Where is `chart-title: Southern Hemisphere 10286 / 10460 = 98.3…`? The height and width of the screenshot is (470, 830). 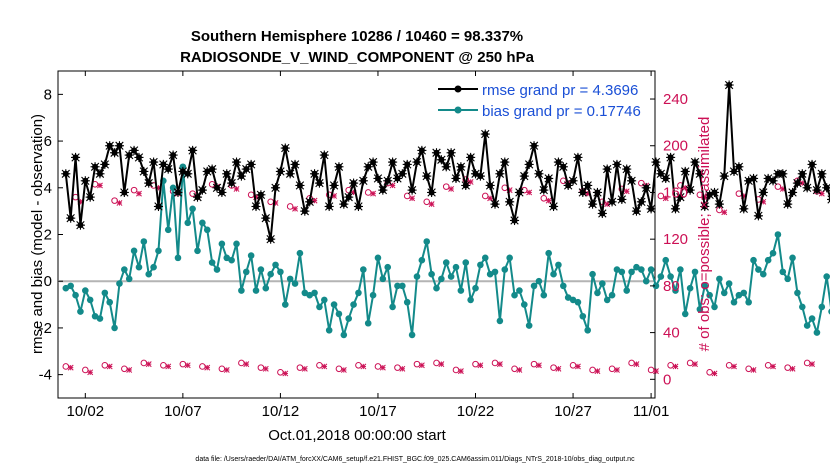
chart-title: Southern Hemisphere 10286 / 10460 = 98.3… is located at coordinates (357, 36).